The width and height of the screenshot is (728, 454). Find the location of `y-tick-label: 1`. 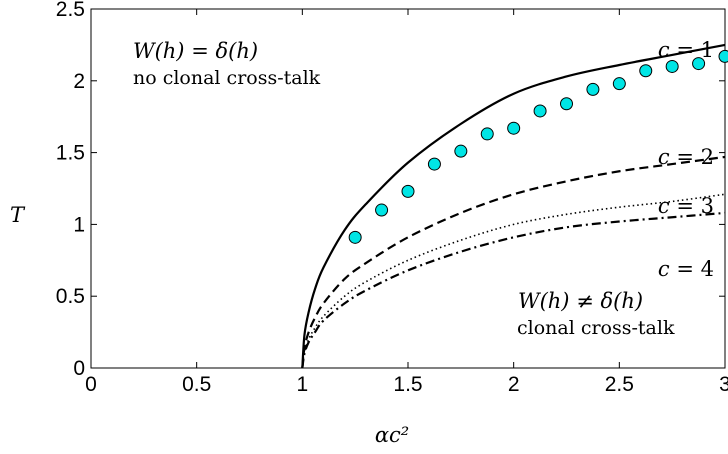

y-tick-label: 1 is located at coordinates (79, 224).